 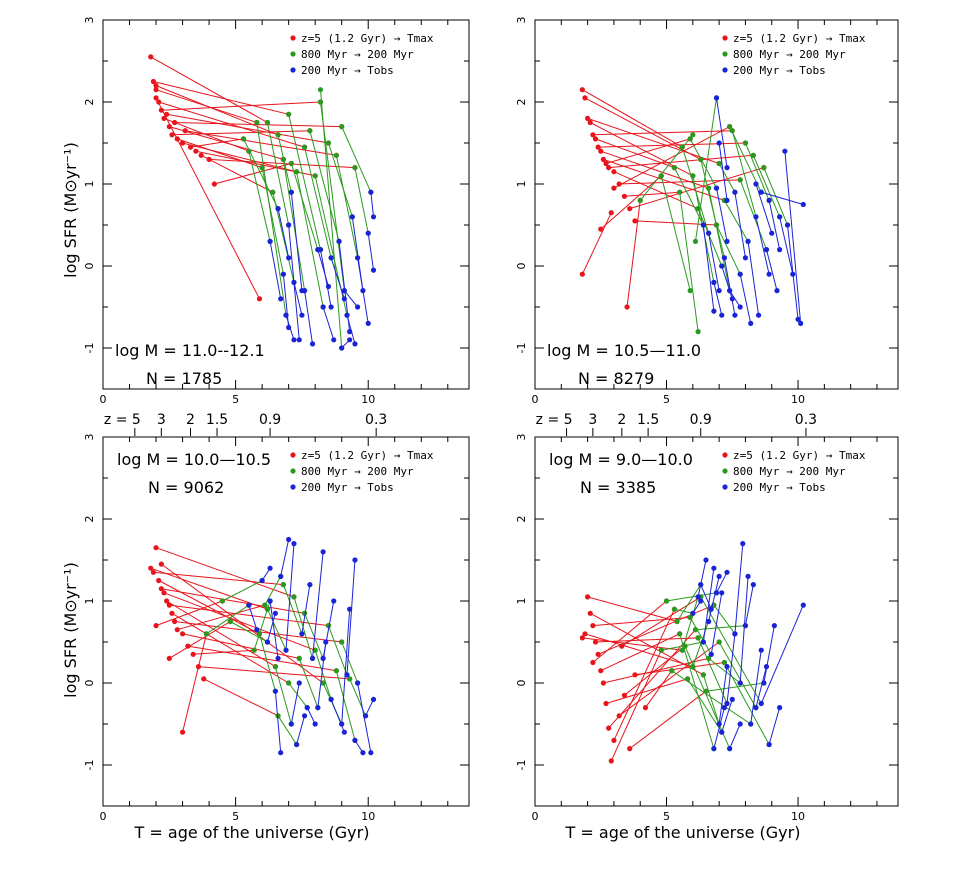 What do you see at coordinates (798, 399) in the screenshot?
I see `x-tick-label: 10` at bounding box center [798, 399].